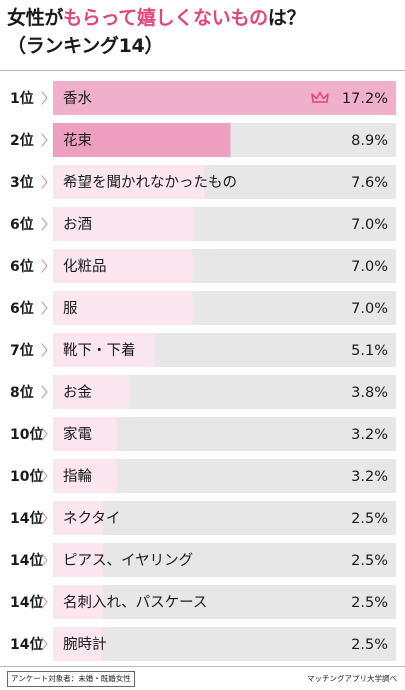 The height and width of the screenshot is (690, 405). What do you see at coordinates (99, 350) in the screenshot?
I see `category-label: 靴下・下着` at bounding box center [99, 350].